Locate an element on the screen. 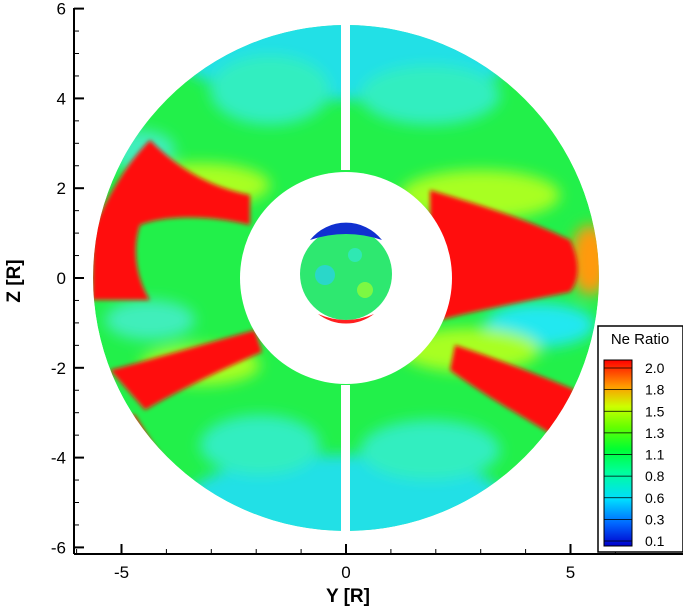  legend-level-label: 1.5 is located at coordinates (655, 411).